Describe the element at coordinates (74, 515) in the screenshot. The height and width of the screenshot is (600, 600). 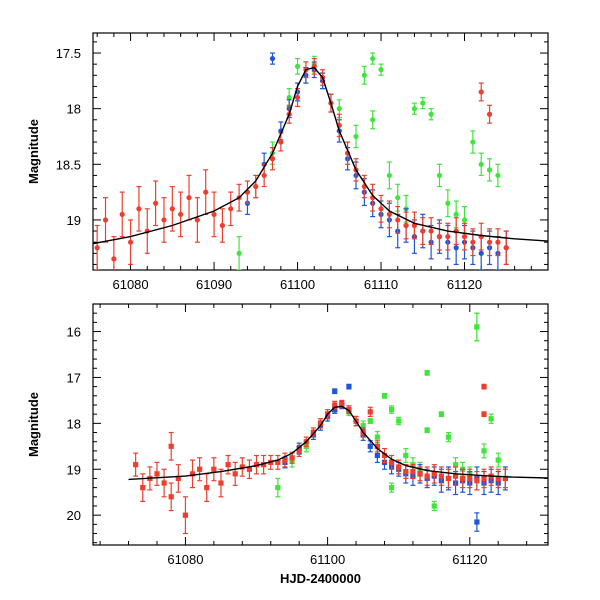
I see `y-tick-label: 20` at that location.